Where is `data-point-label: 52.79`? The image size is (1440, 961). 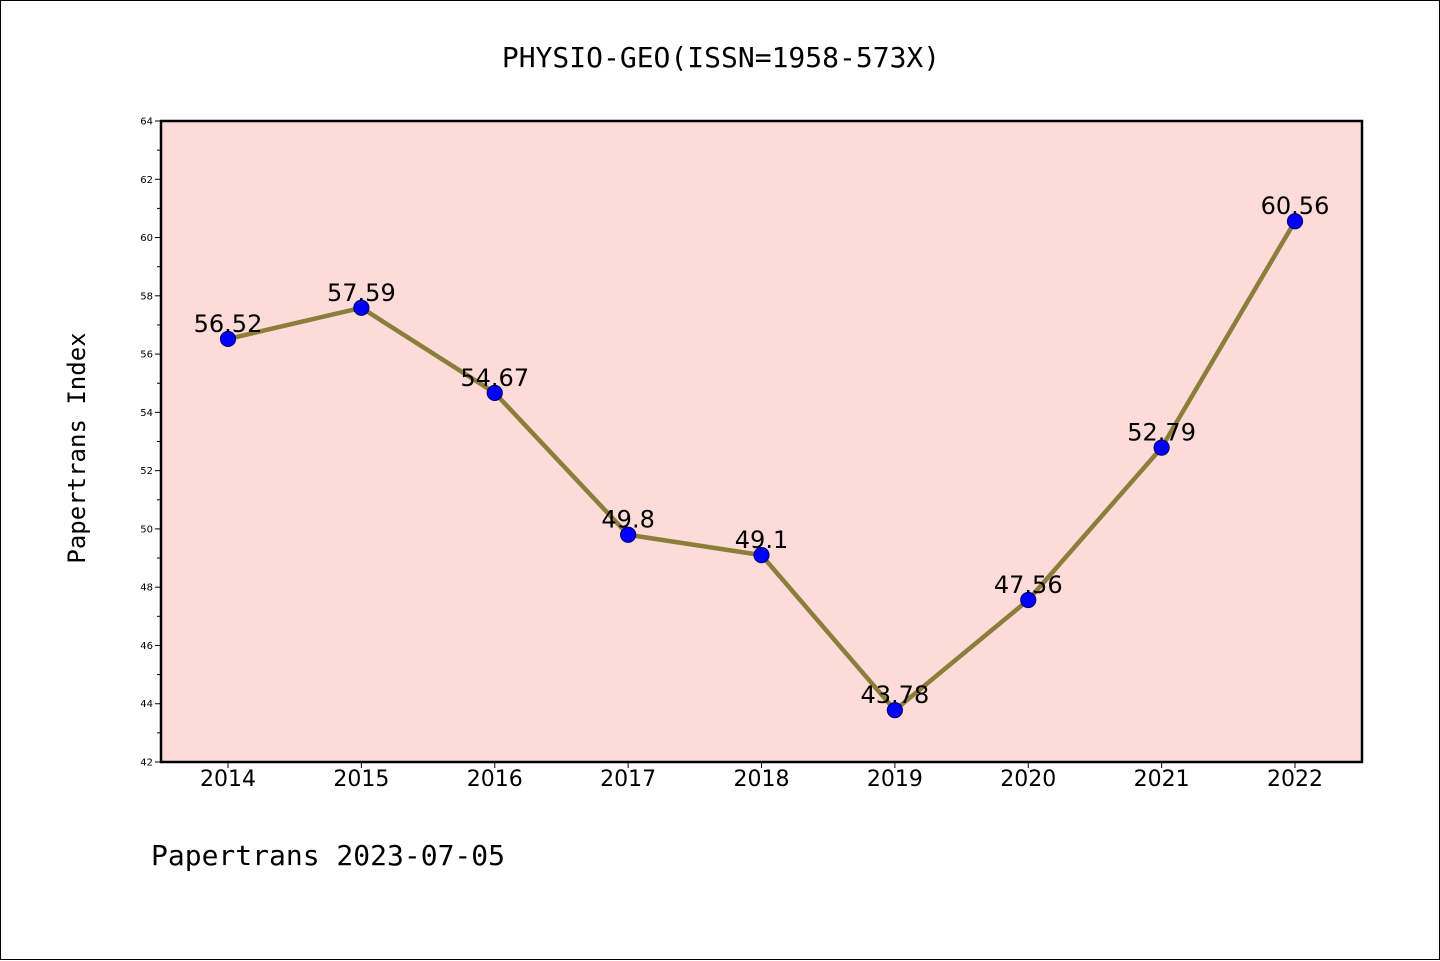
data-point-label: 52.79 is located at coordinates (1161, 433).